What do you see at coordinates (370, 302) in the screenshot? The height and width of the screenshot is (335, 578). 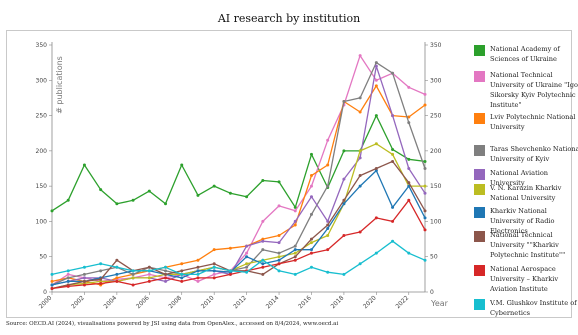 I see `x-tick-label: 2020` at bounding box center [370, 302].